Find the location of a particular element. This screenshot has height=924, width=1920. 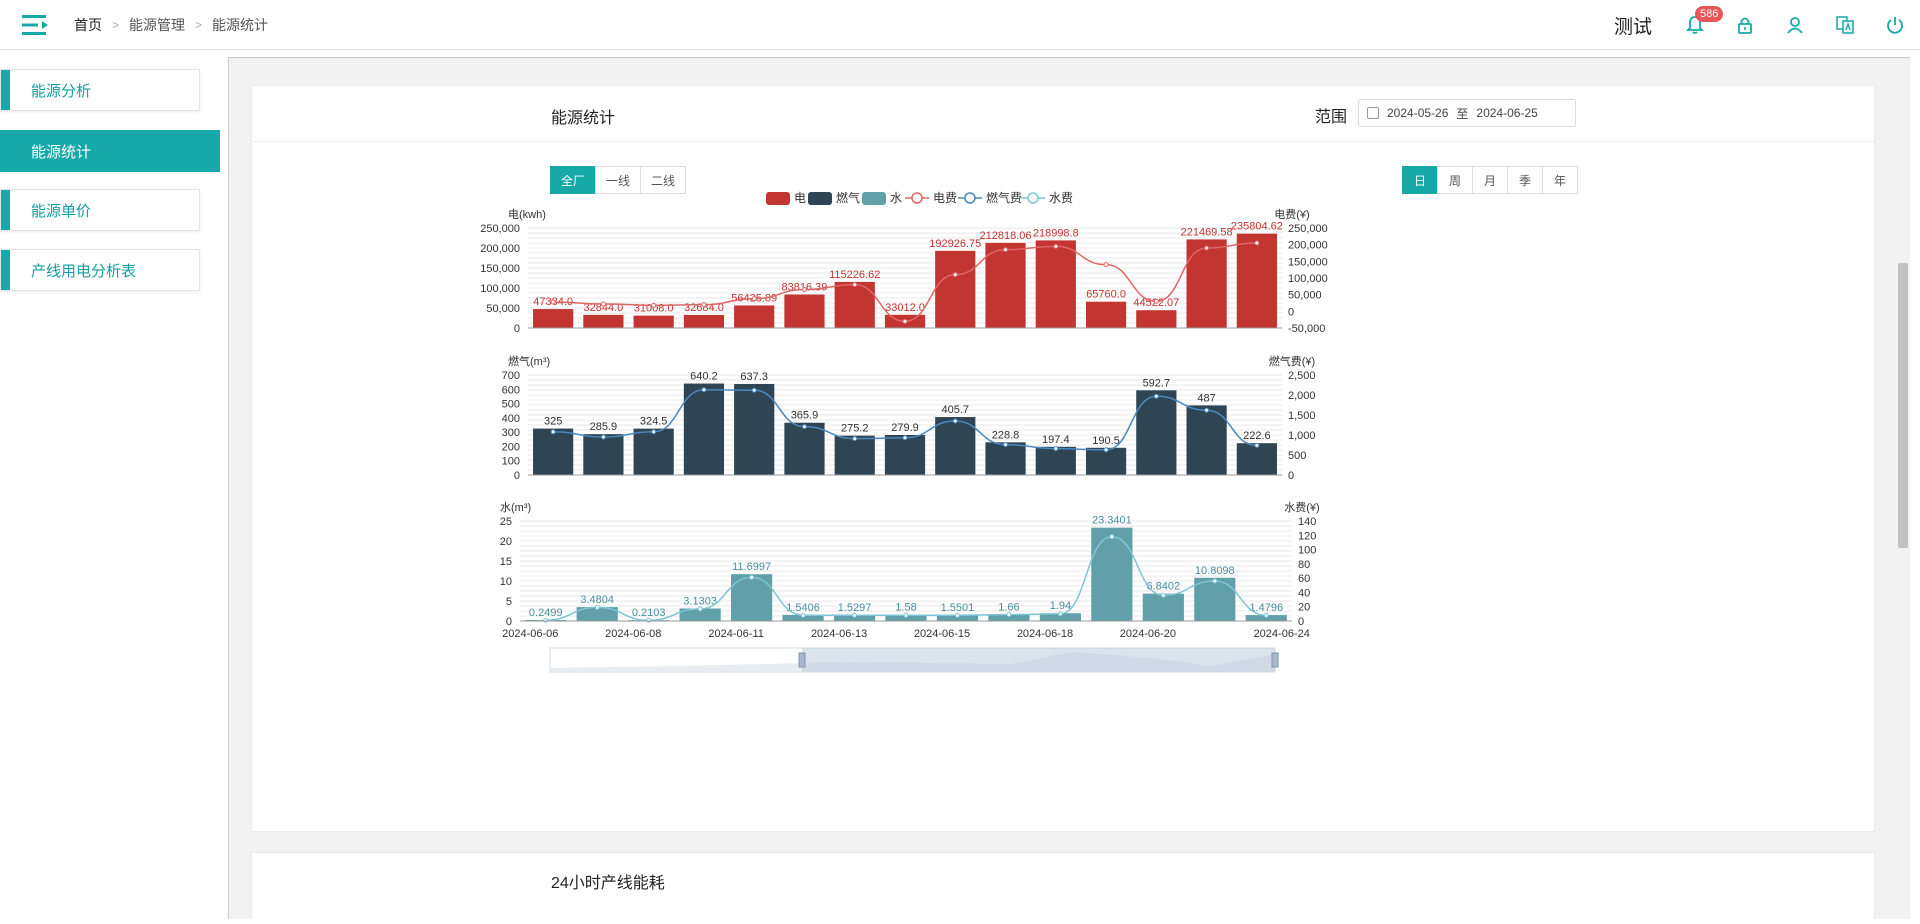

start-date: 2024-05-26 is located at coordinates (1418, 113).